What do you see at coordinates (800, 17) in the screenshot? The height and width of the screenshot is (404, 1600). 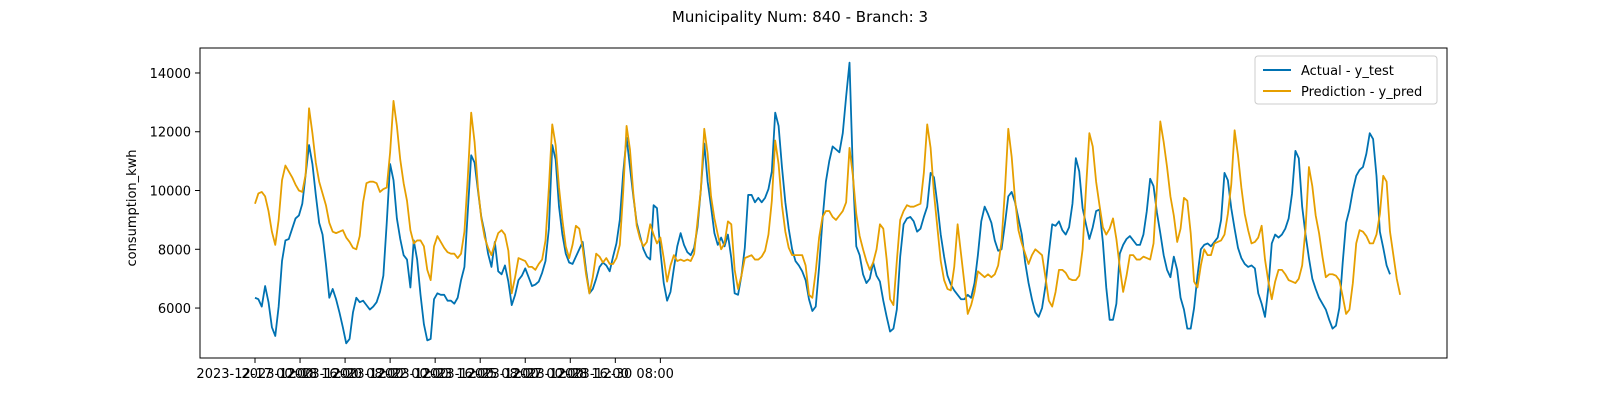 I see `chart-title: Municipality Num: 840 - Branch: 3` at bounding box center [800, 17].